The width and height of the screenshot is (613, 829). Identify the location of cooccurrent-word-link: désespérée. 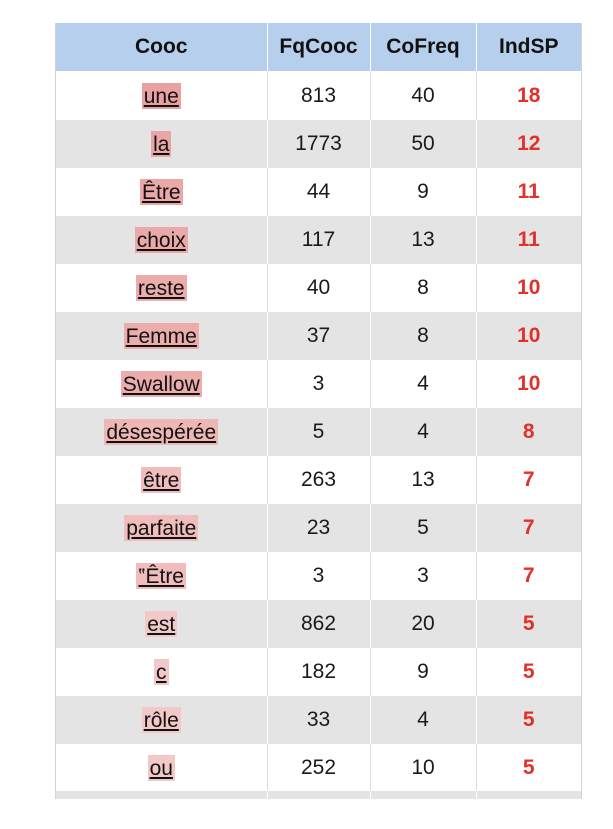
(161, 432).